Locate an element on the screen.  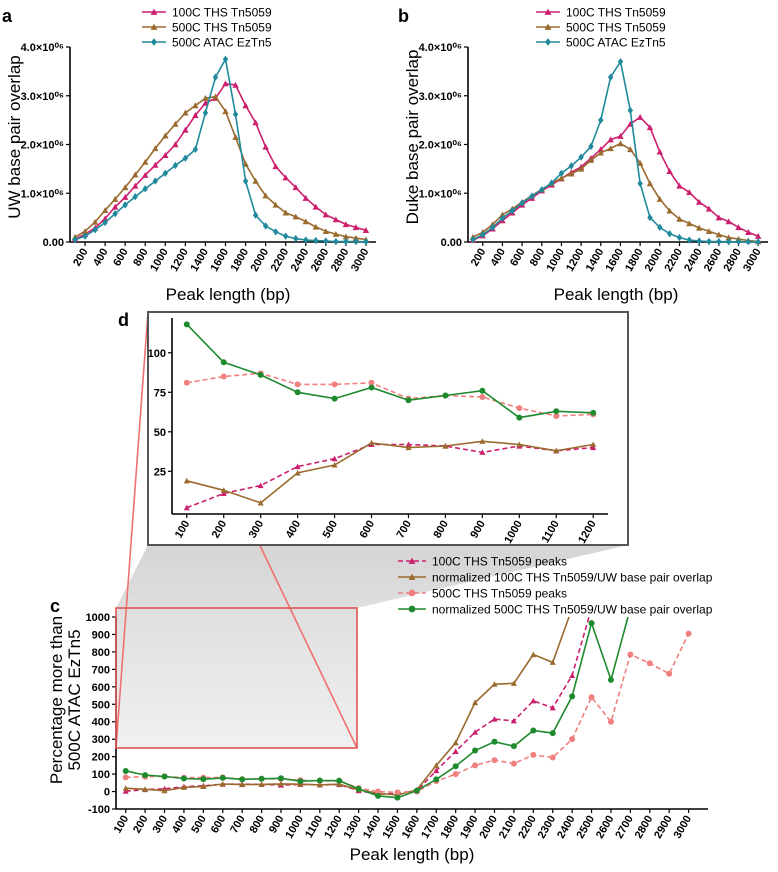
panel-c-legend-label-100c-ths-tn5059-peaks: 100C THS Tn5059 peaks is located at coordinates (499, 562).